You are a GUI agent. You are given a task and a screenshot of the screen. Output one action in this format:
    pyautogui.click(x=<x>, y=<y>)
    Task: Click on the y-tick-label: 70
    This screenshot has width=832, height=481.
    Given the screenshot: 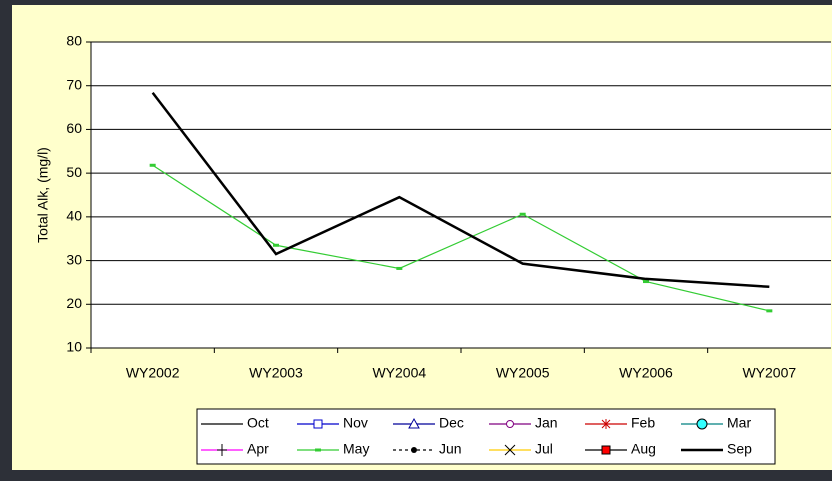 What is the action you would take?
    pyautogui.click(x=74, y=84)
    